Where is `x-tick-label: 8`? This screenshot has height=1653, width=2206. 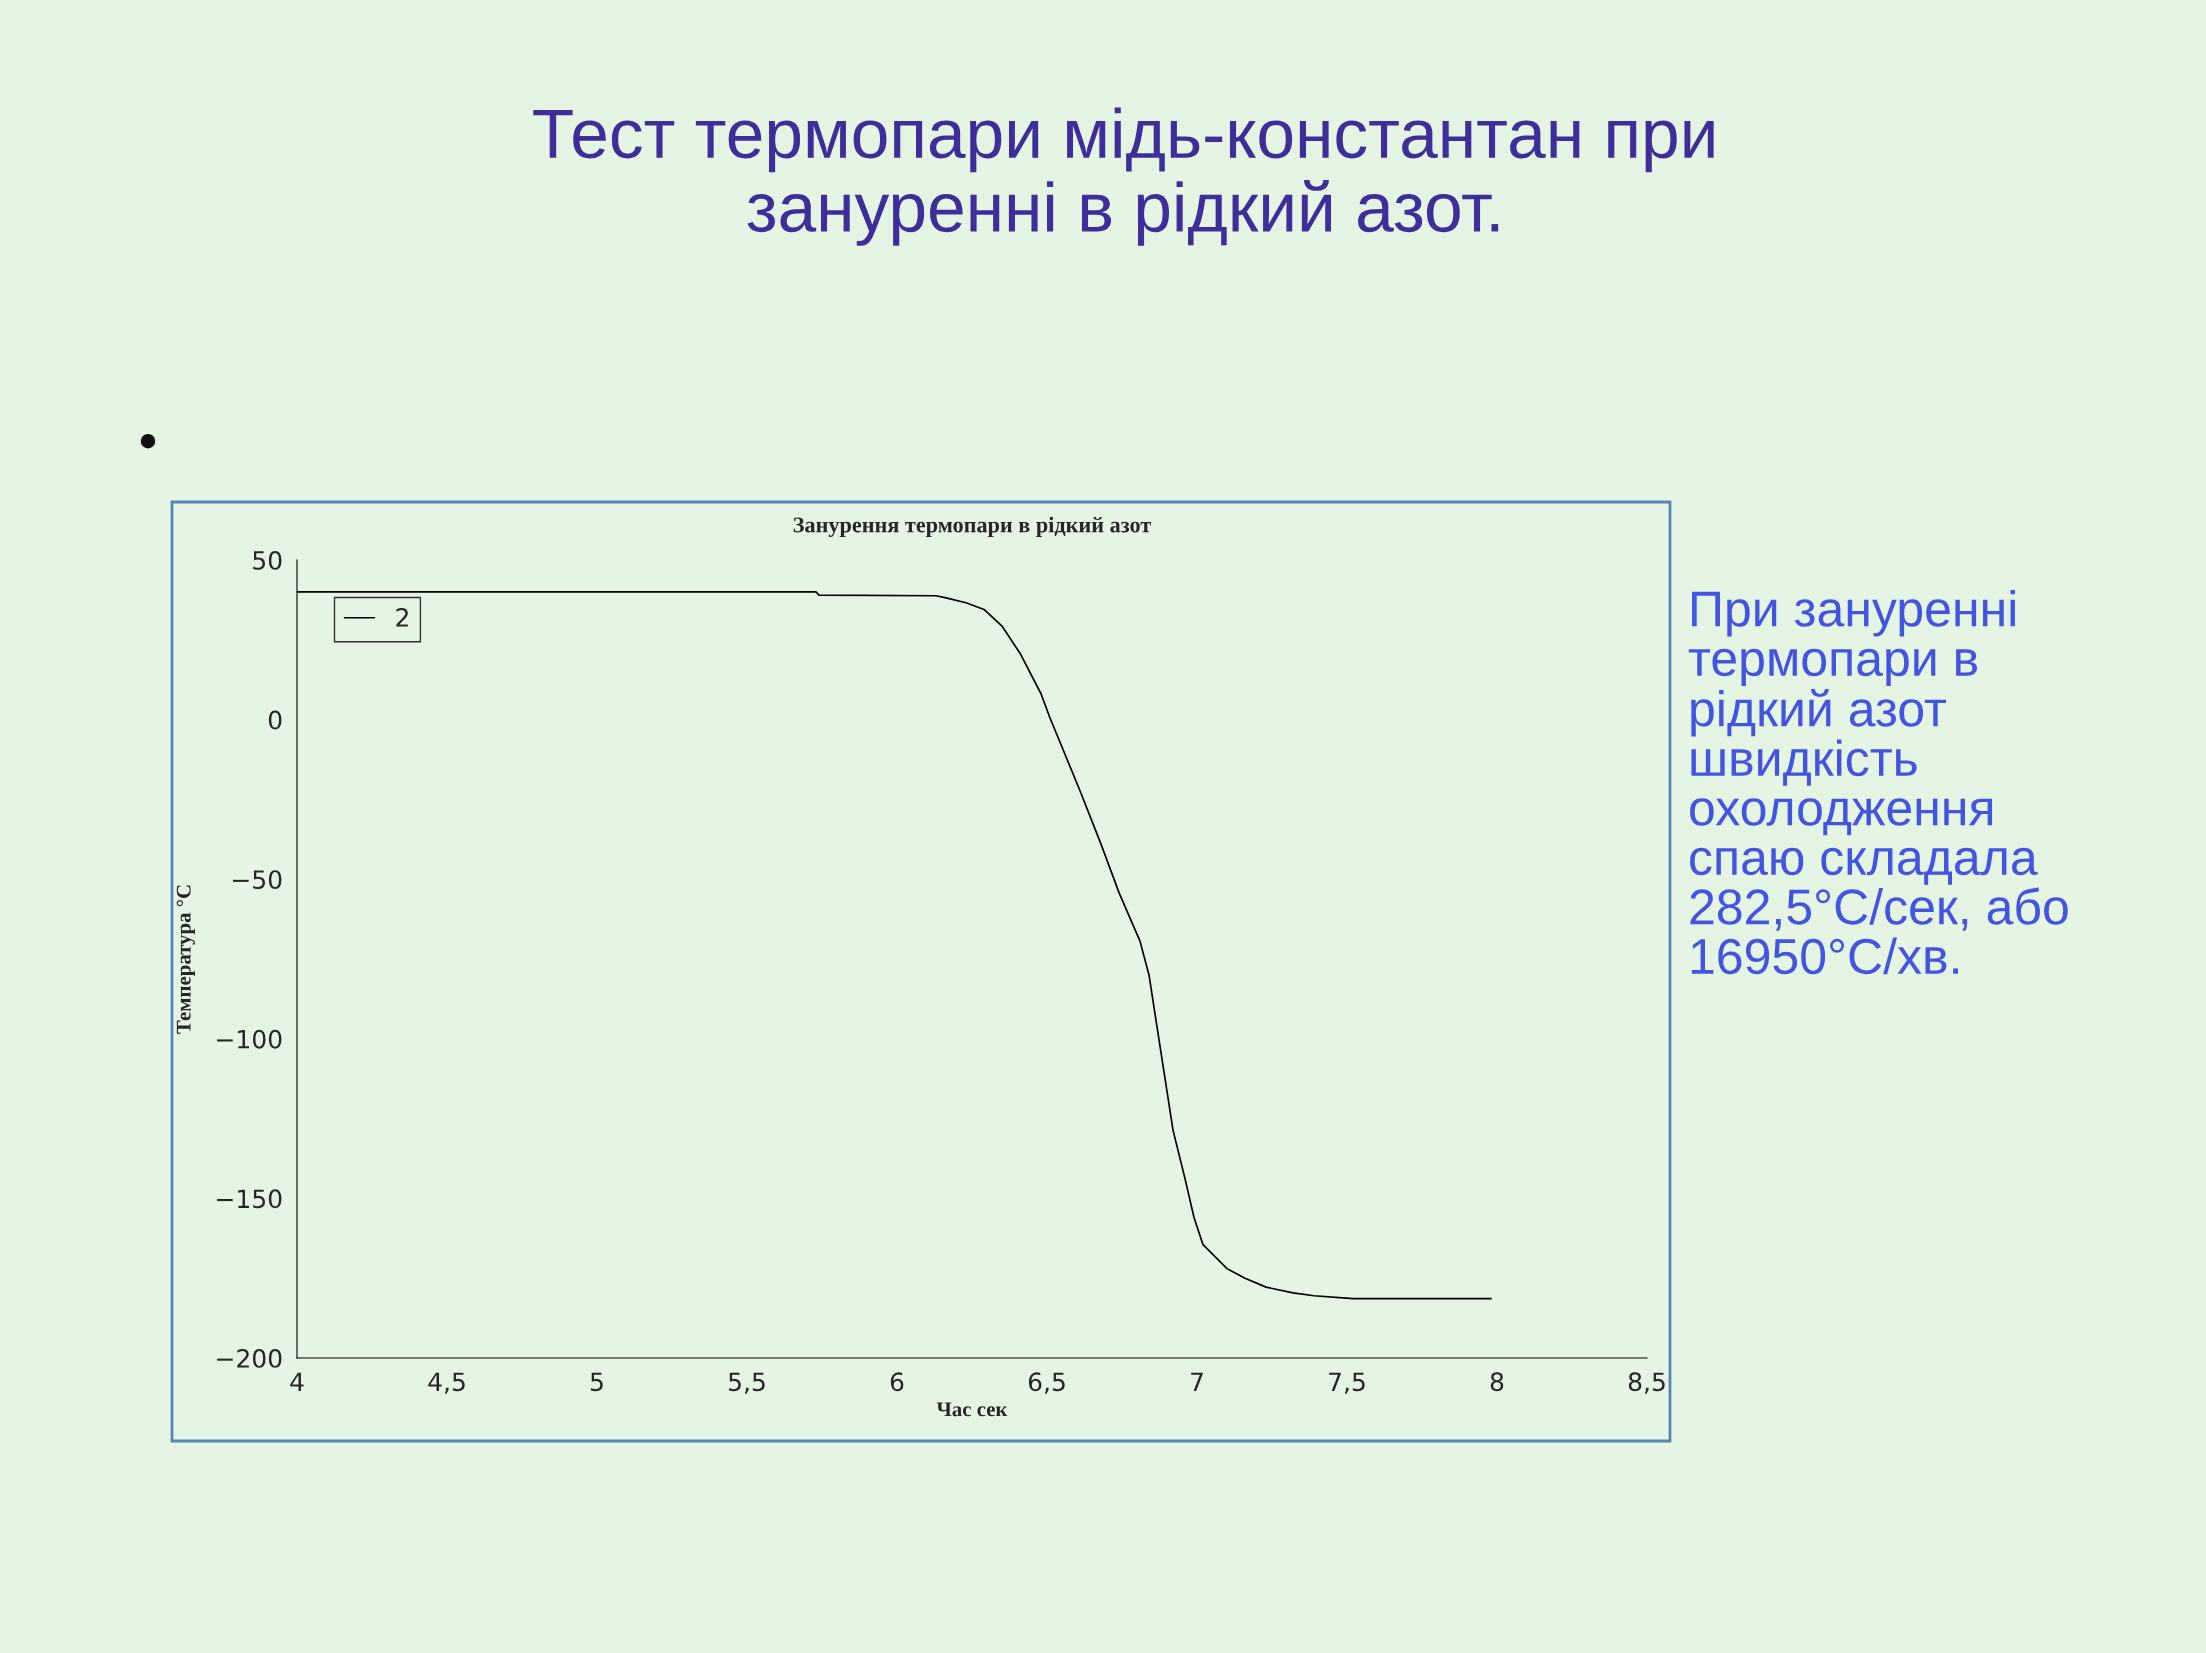 x-tick-label: 8 is located at coordinates (1497, 1382).